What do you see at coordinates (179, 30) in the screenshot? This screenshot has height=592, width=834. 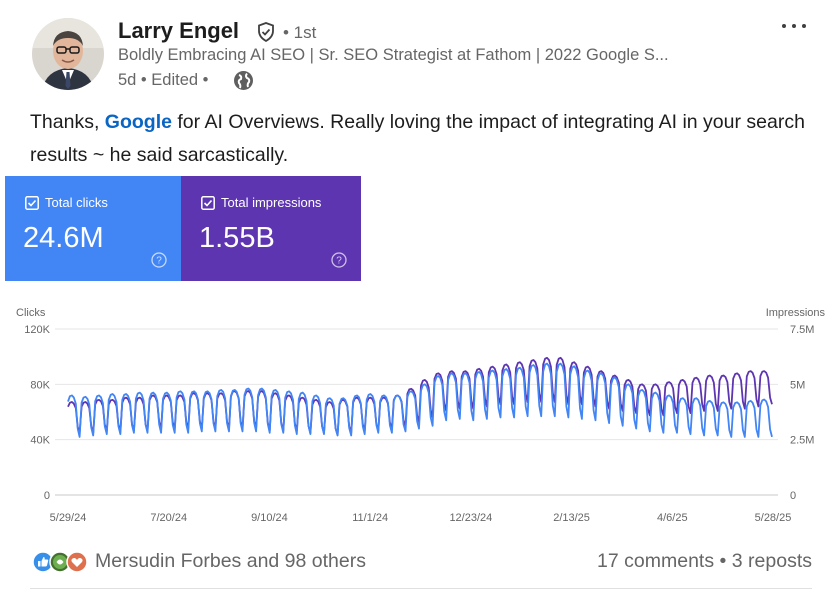 I see `author-name: Larry Engel` at bounding box center [179, 30].